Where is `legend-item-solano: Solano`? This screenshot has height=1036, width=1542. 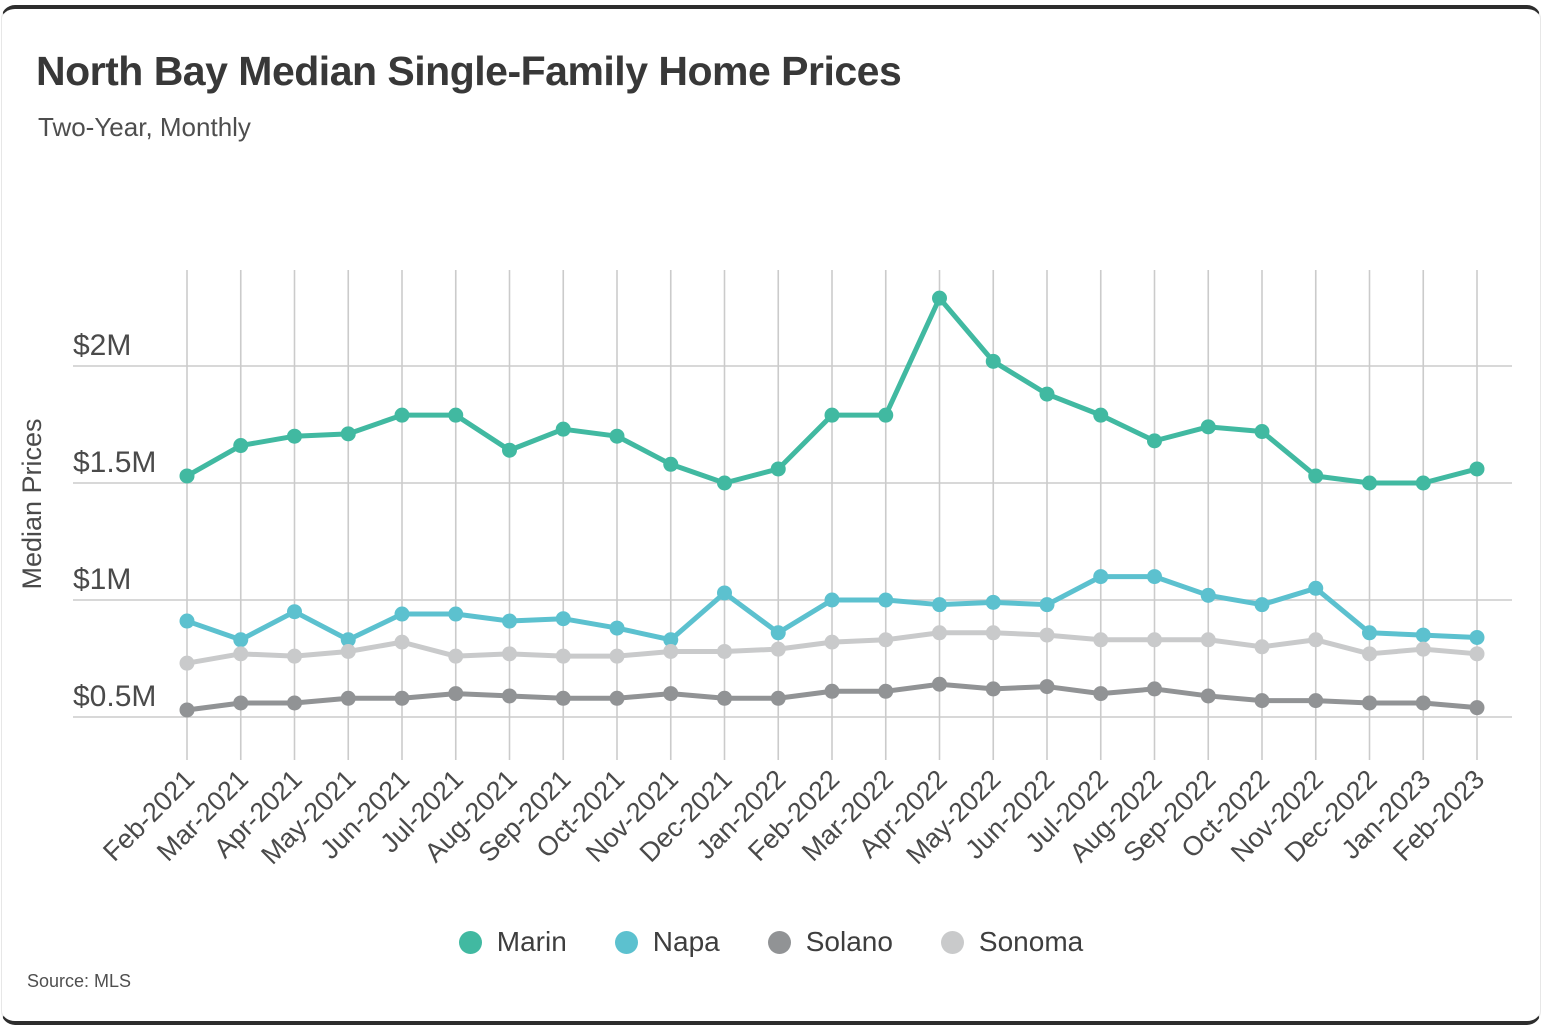 legend-item-solano: Solano is located at coordinates (830, 942).